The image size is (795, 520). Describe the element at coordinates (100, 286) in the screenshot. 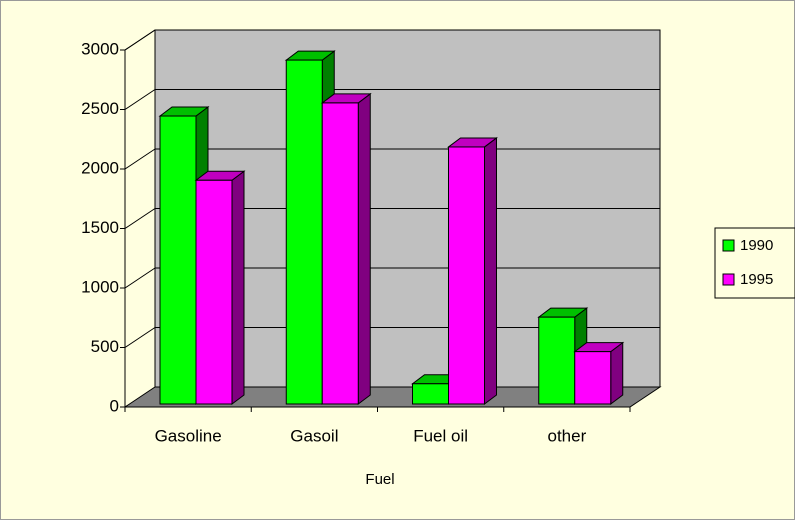

I see `y-tick-label: 1000` at that location.